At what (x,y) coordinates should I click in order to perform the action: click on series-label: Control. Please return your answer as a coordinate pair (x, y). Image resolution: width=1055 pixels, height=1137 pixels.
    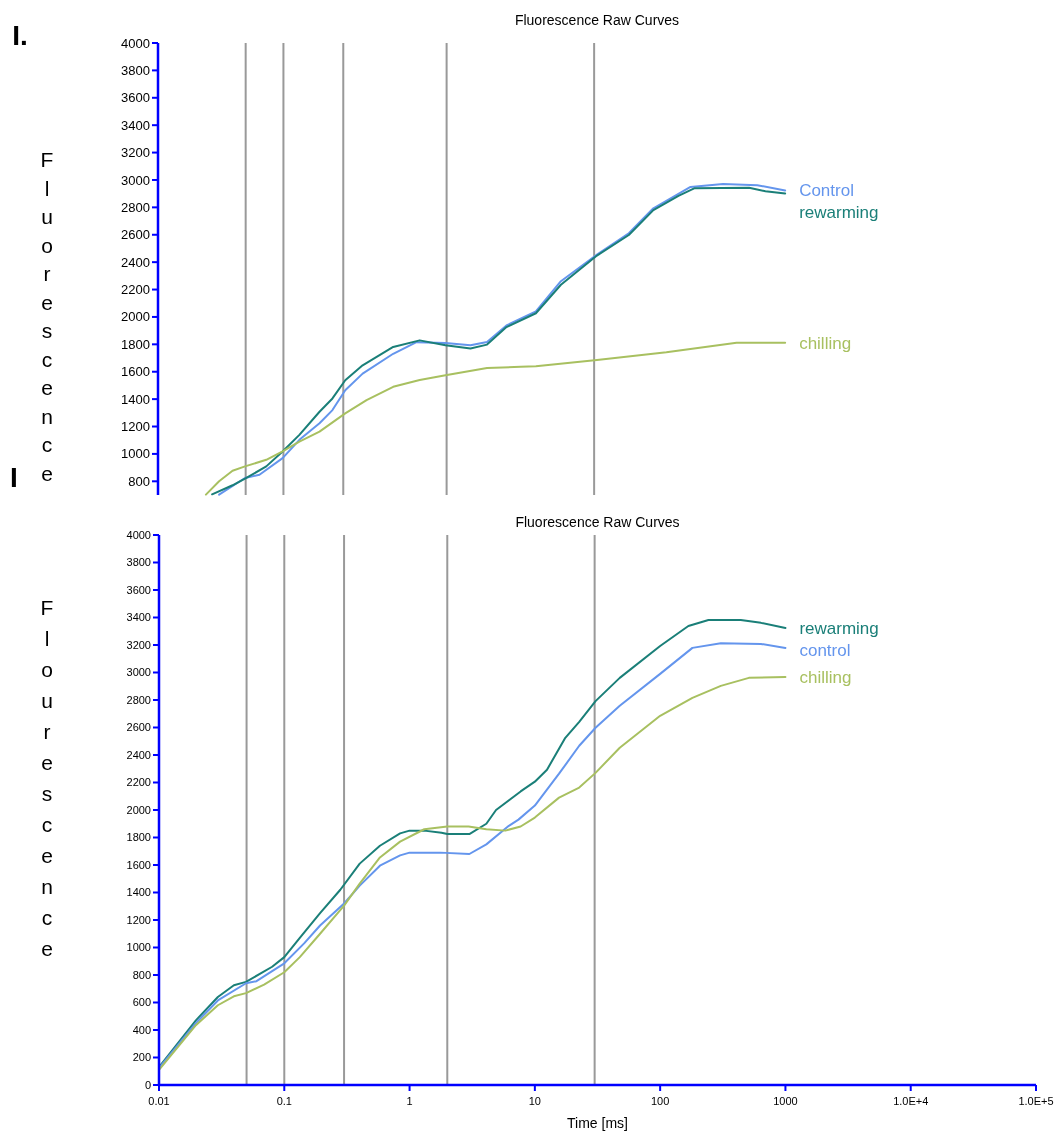
    Looking at the image, I should click on (826, 191).